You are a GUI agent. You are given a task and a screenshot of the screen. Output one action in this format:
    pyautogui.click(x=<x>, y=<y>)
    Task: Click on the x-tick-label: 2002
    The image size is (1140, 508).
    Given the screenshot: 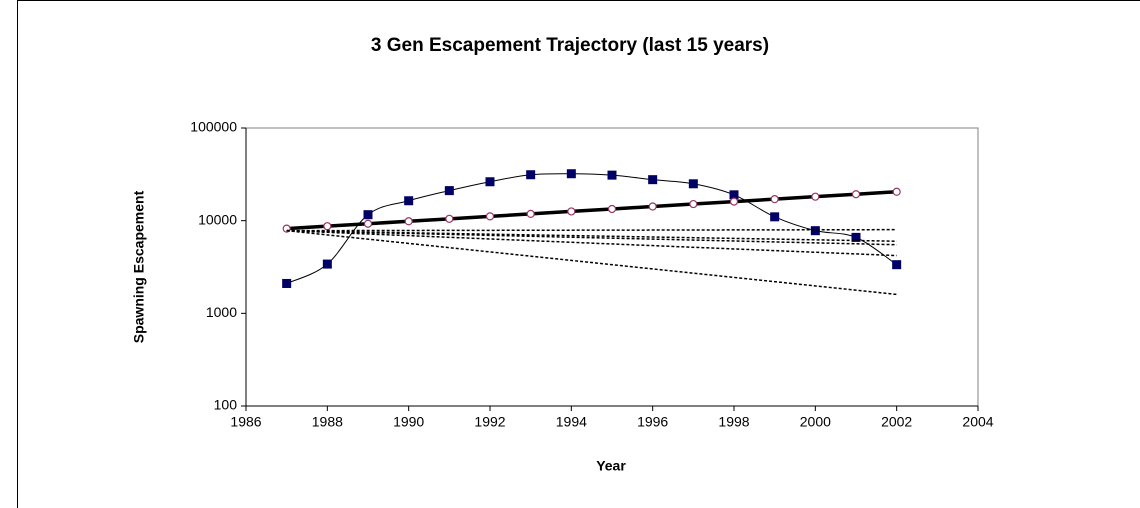 What is the action you would take?
    pyautogui.click(x=896, y=422)
    